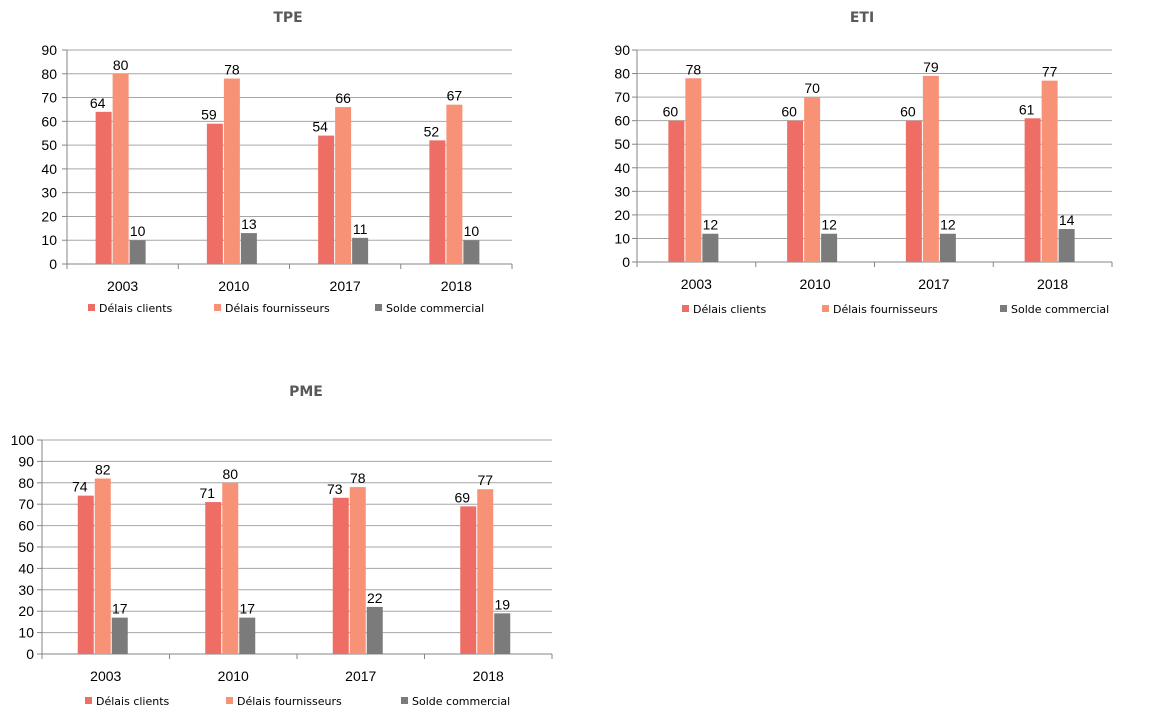  What do you see at coordinates (207, 493) in the screenshot?
I see `data-label: 71` at bounding box center [207, 493].